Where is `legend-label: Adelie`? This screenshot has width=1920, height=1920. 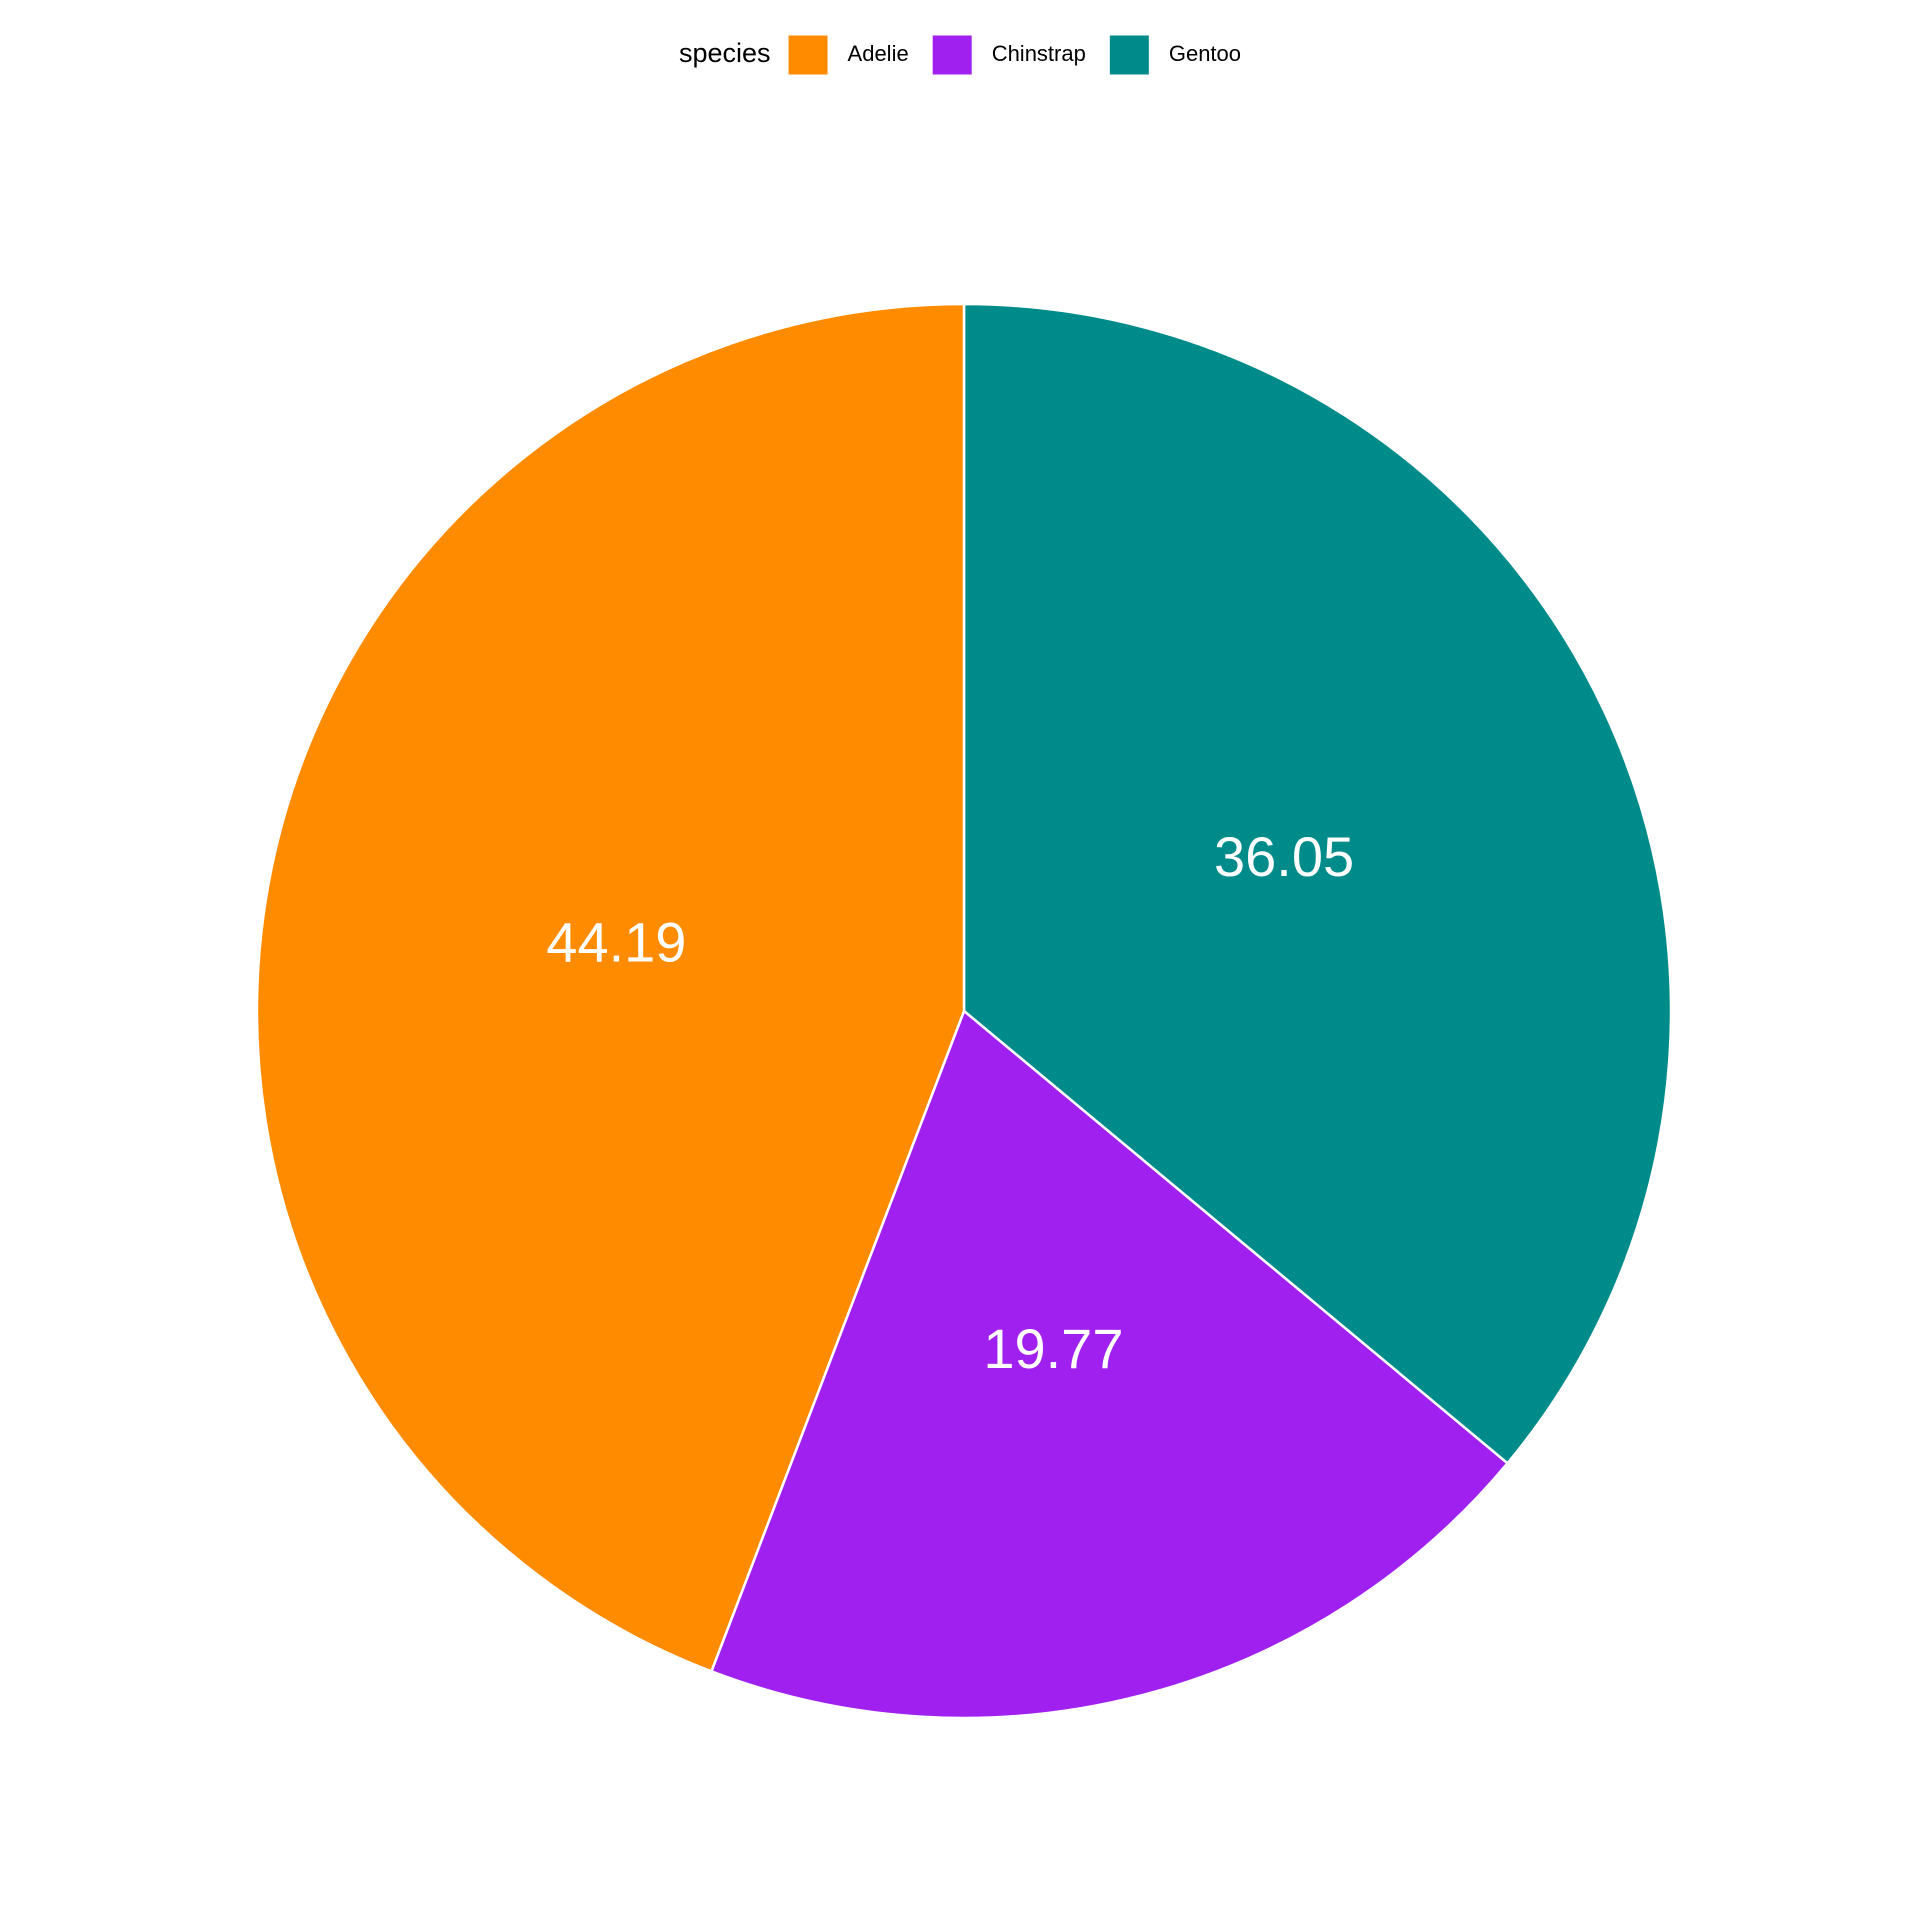
legend-label: Adelie is located at coordinates (878, 53).